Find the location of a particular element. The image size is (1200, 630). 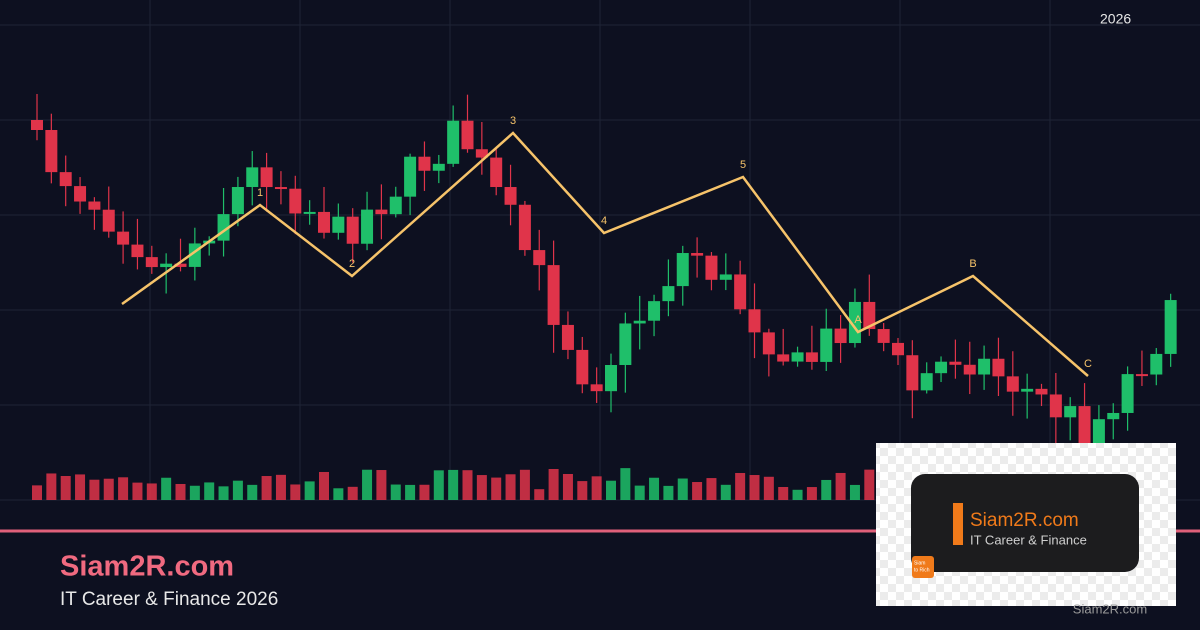

logo-bar is located at coordinates (958, 524).